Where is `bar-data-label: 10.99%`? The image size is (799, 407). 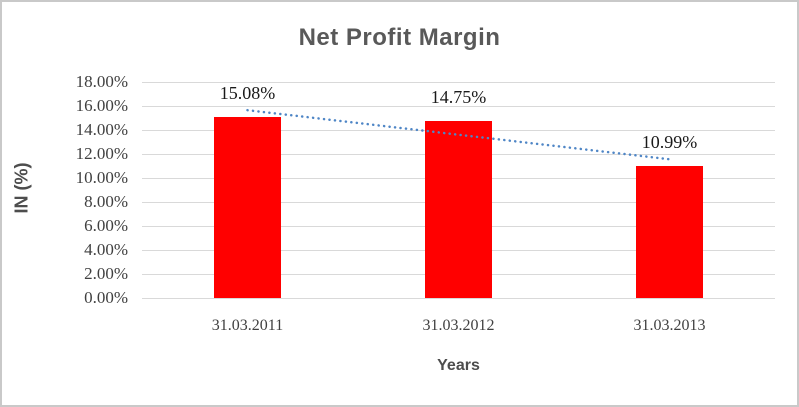
bar-data-label: 10.99% is located at coordinates (669, 142).